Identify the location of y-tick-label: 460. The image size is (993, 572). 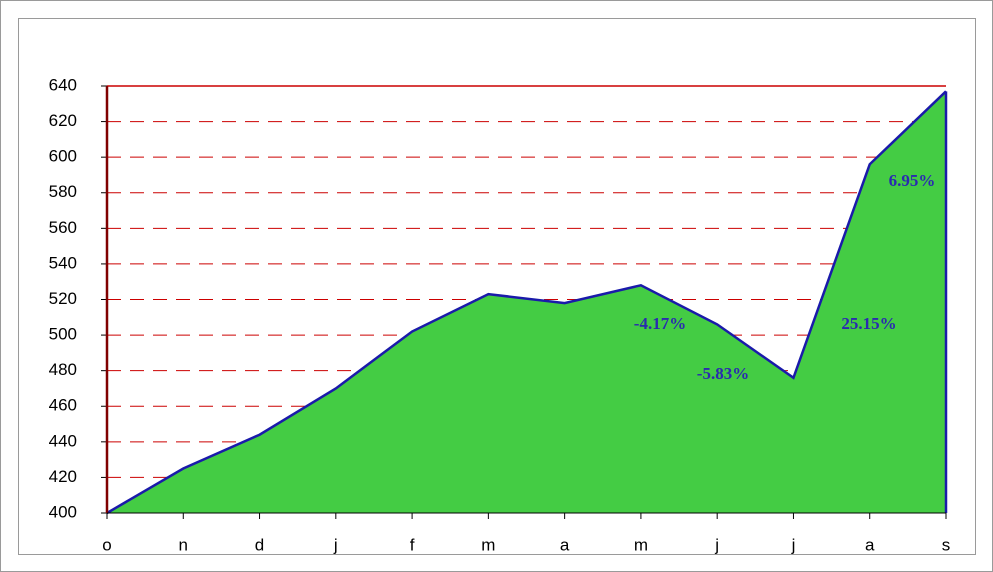
(63, 405).